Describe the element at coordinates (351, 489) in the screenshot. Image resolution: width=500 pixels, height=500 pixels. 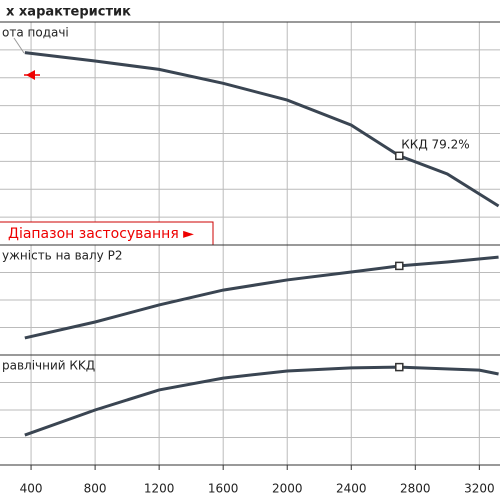
I see `x-tick-label: 2400` at that location.